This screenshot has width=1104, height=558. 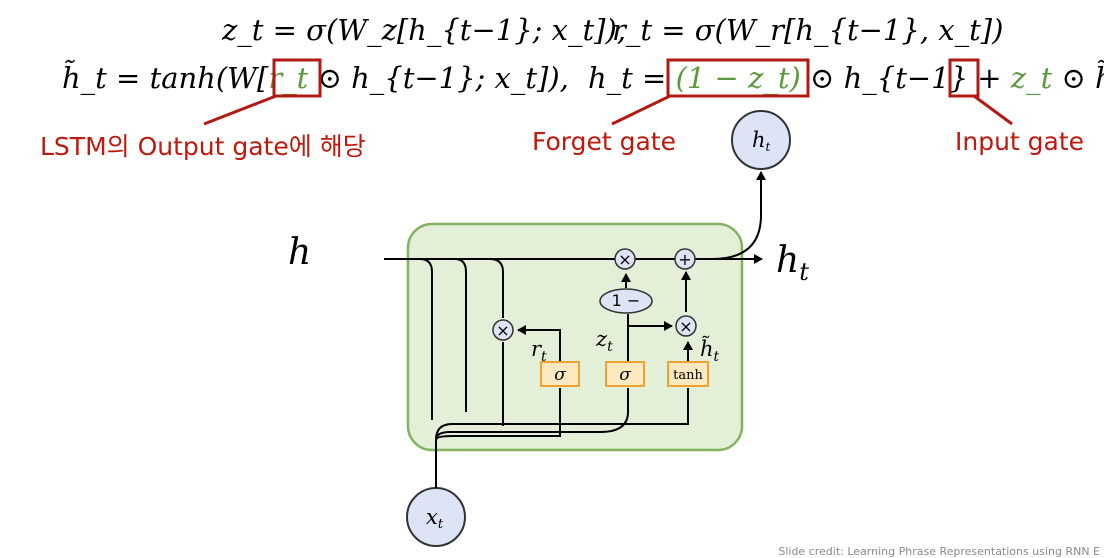 What do you see at coordinates (424, 30) in the screenshot?
I see `equation-z: z_t = σ(W_z[h_{t−1}; x_t]),` at bounding box center [424, 30].